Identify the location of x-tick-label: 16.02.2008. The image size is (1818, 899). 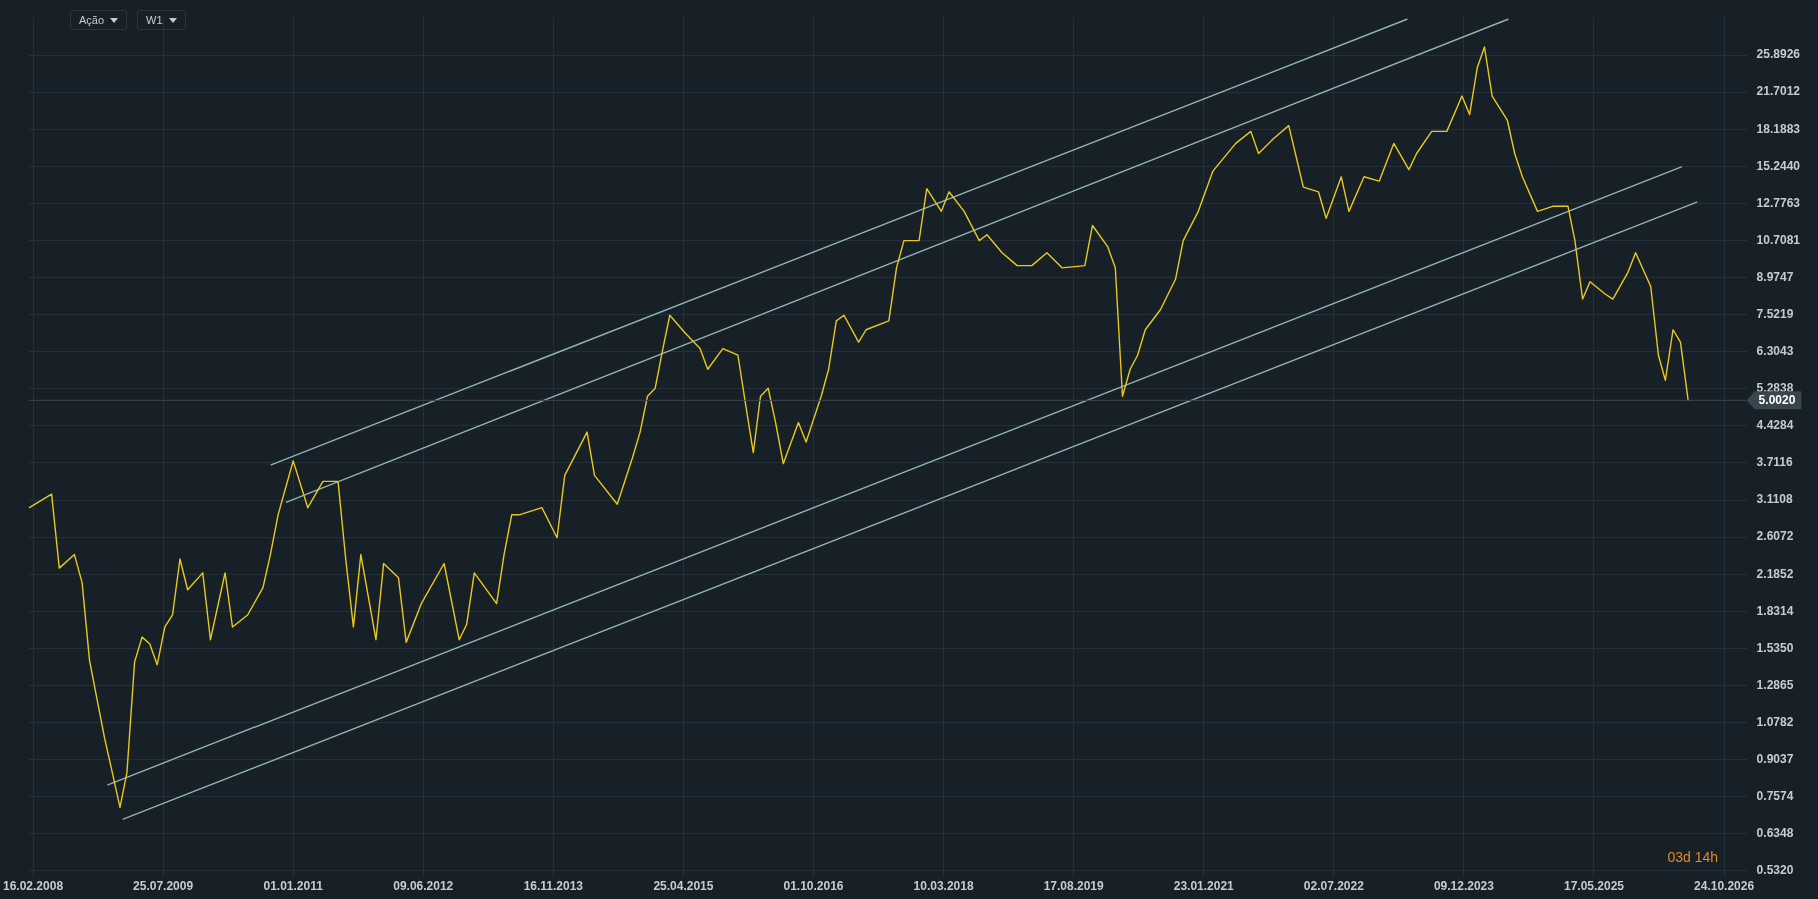
(33, 886).